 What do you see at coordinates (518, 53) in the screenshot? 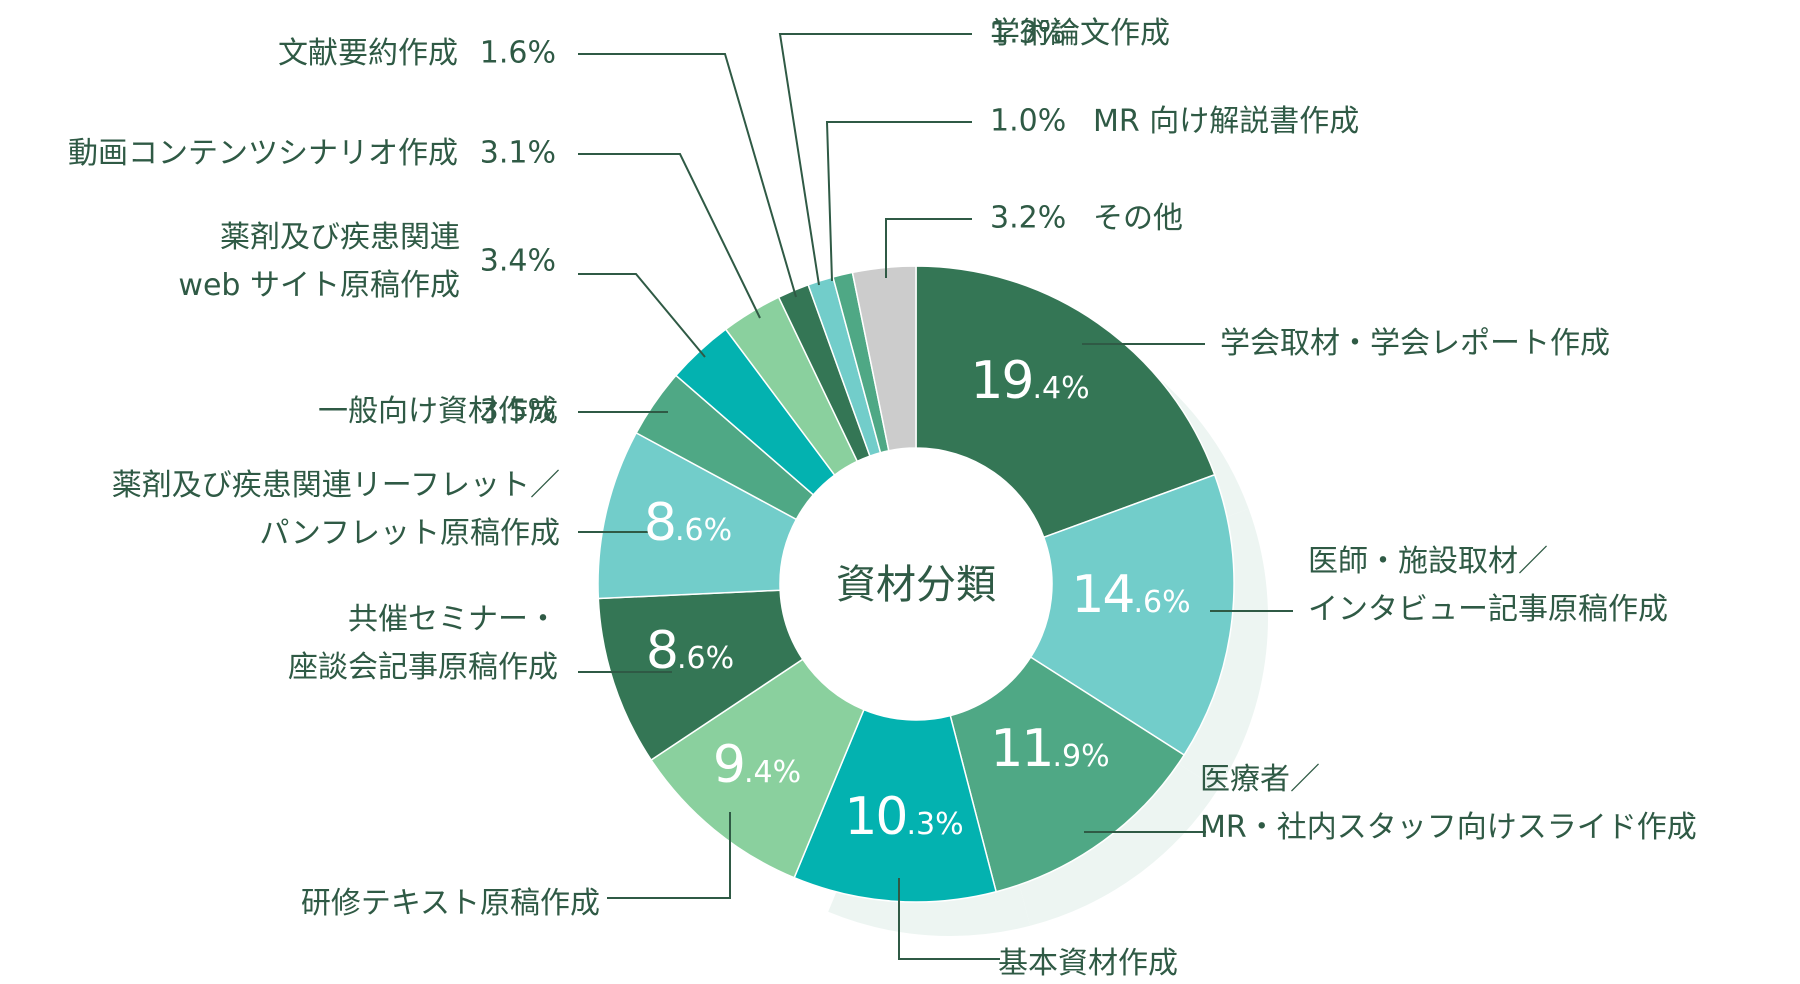
I see `value-label: 1.6%` at bounding box center [518, 53].